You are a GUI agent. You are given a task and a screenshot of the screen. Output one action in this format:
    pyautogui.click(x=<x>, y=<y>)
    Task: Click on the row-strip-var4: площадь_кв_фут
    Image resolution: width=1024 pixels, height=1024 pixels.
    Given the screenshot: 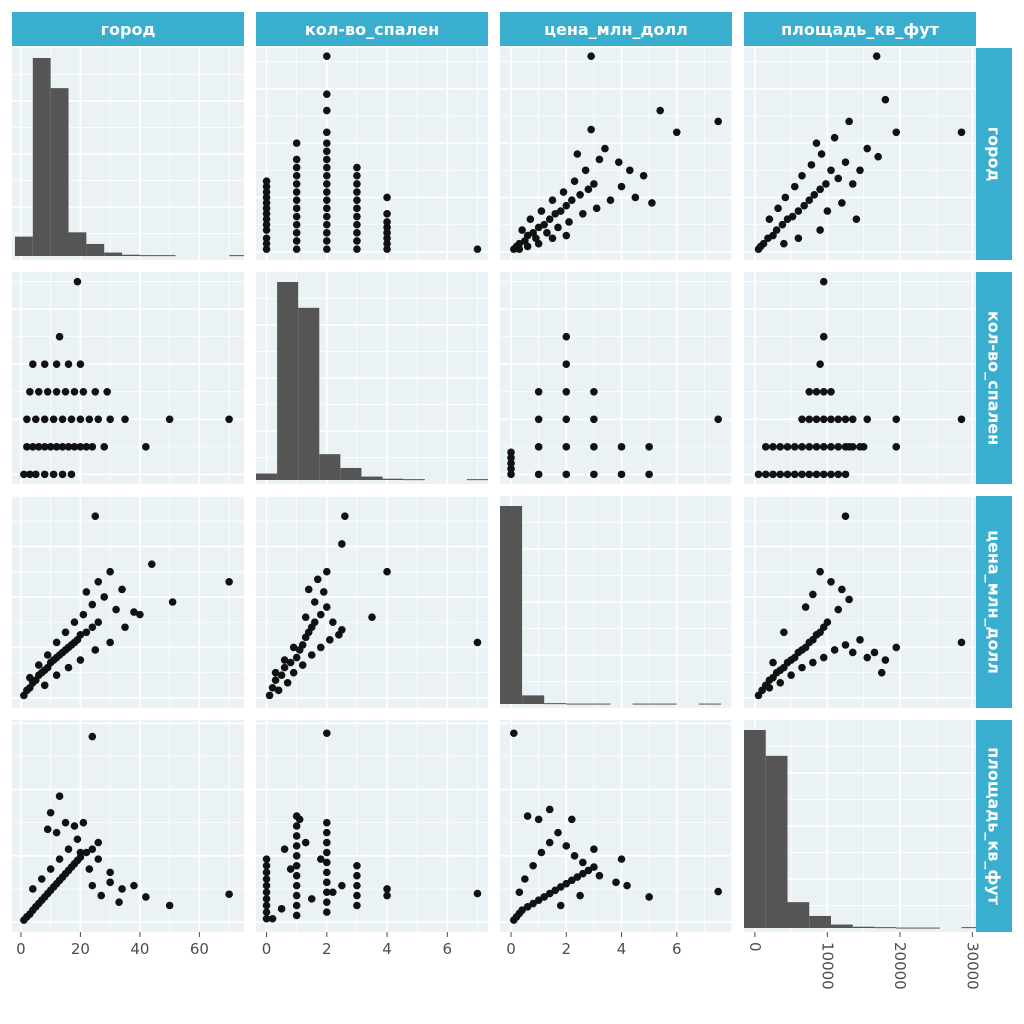 What is the action you would take?
    pyautogui.click(x=994, y=826)
    